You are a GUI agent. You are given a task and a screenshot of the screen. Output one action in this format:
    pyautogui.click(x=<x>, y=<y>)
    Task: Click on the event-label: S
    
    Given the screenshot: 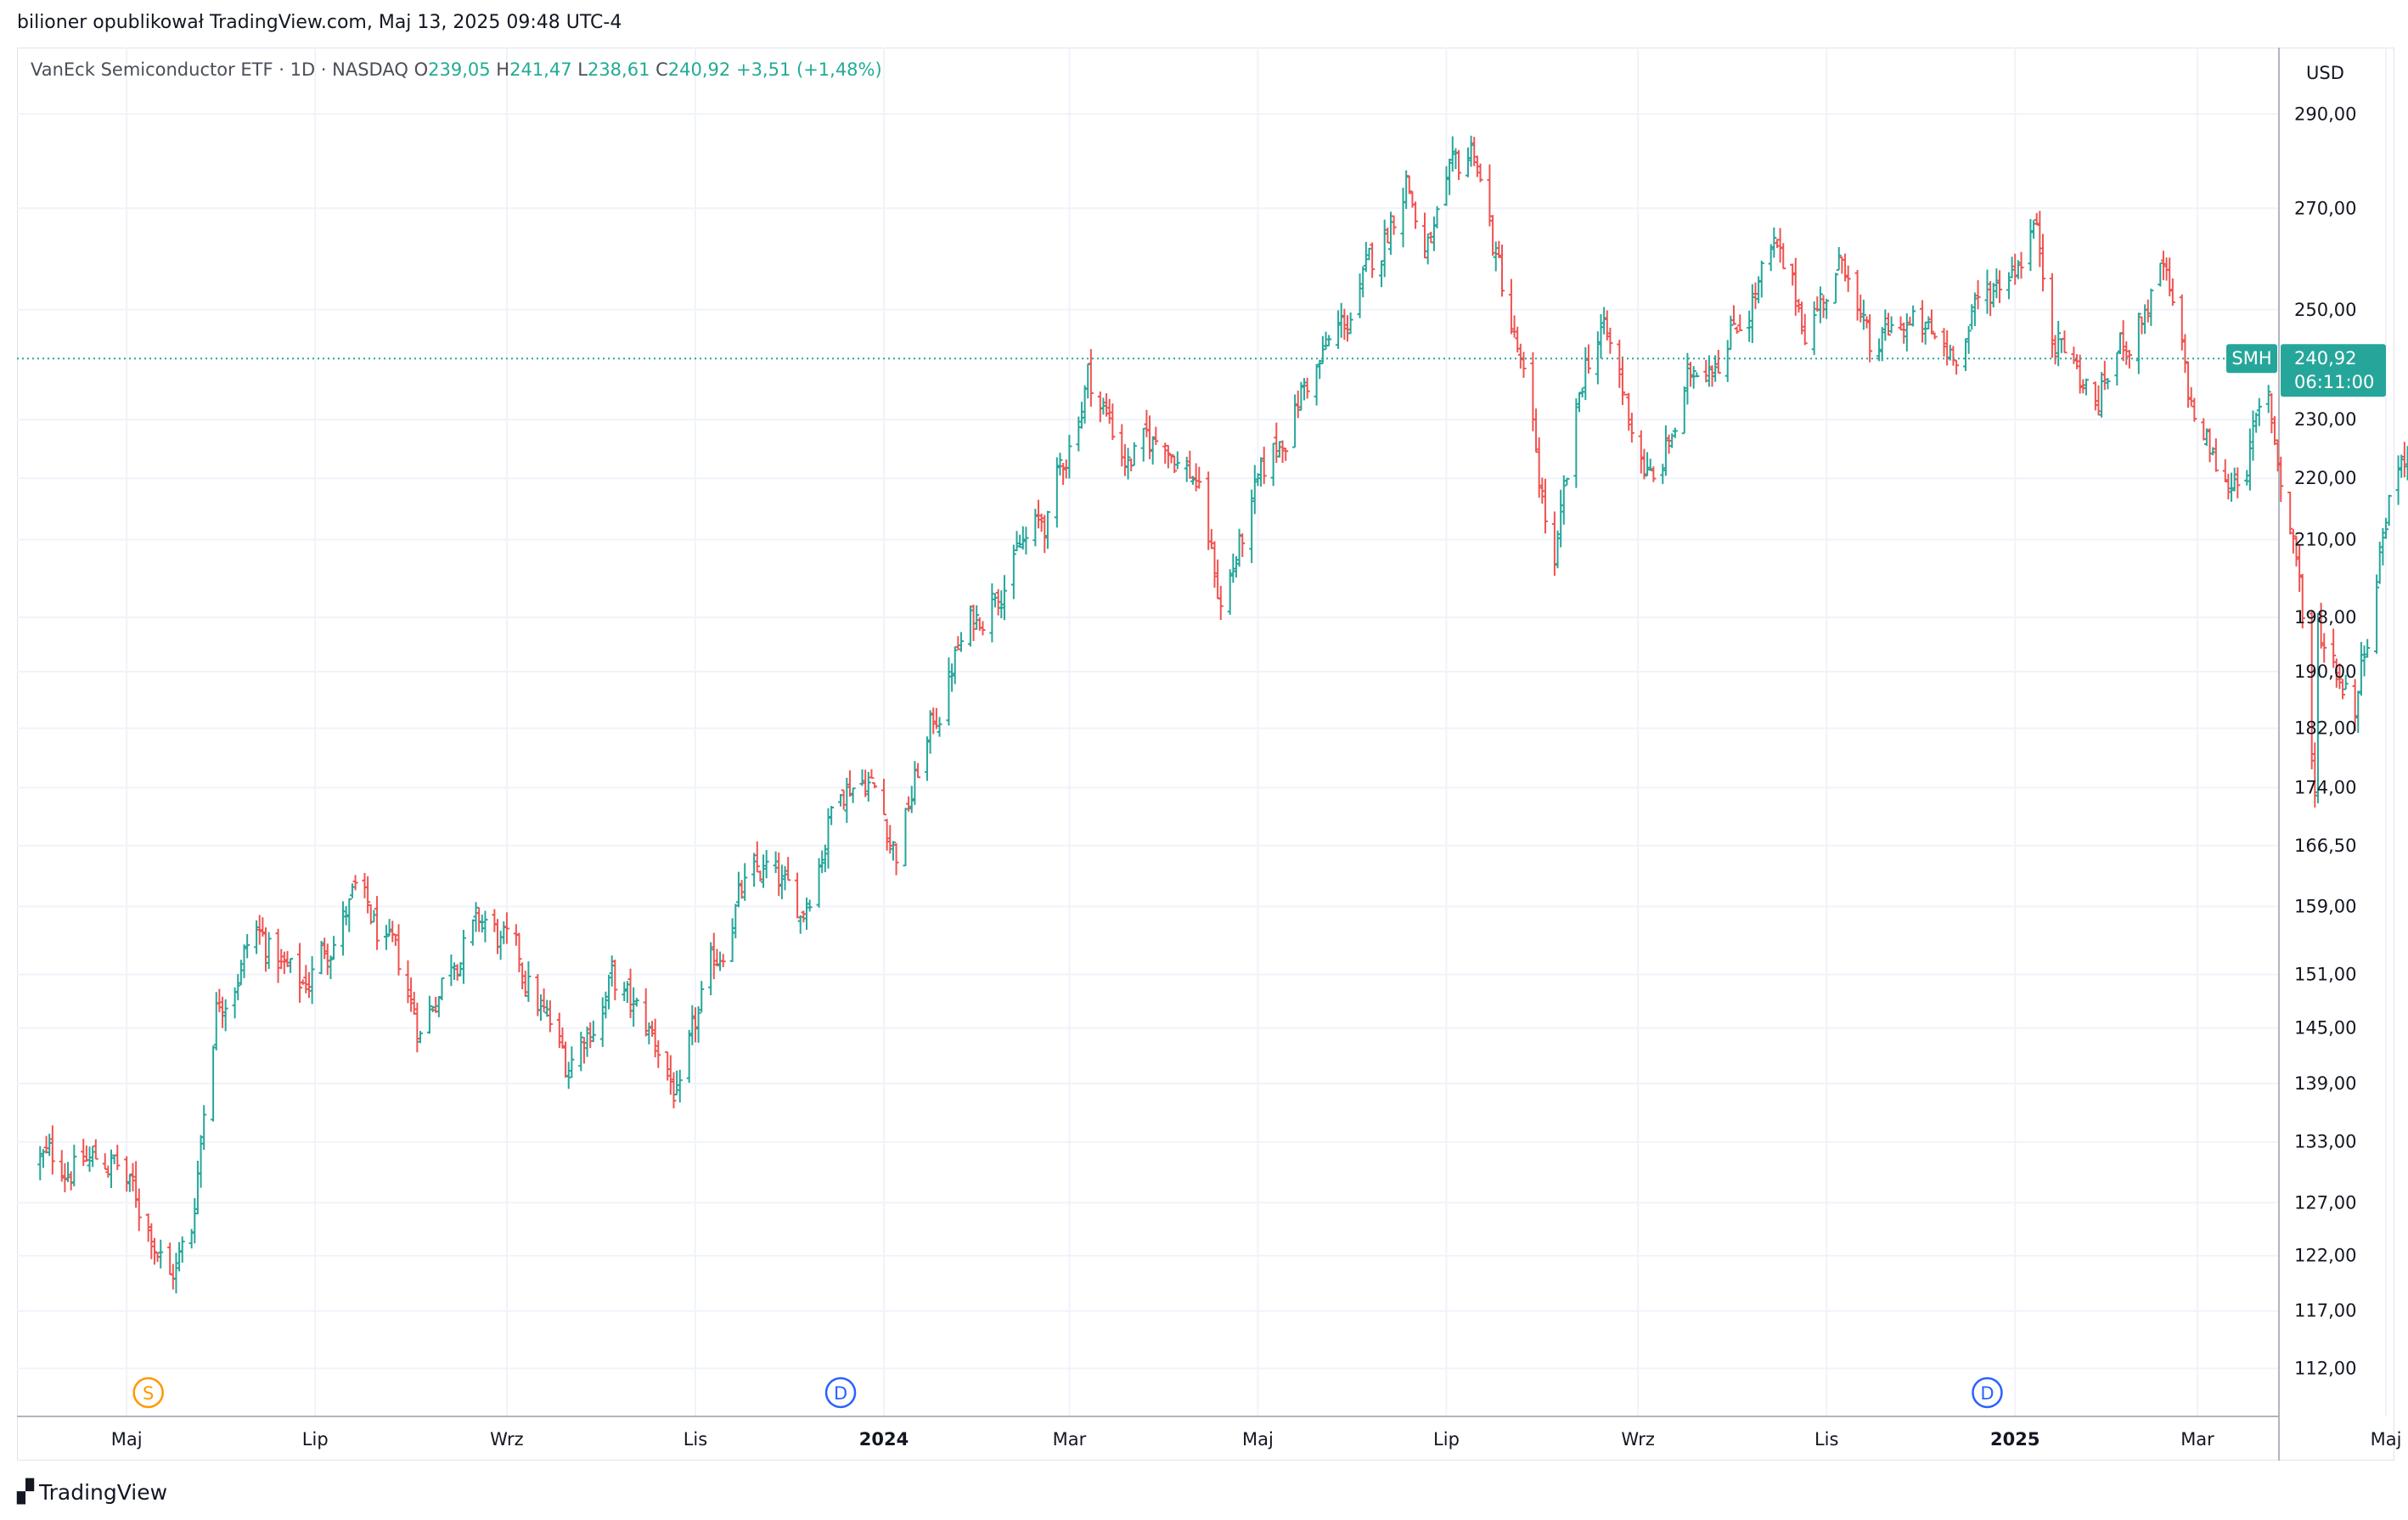 What is the action you would take?
    pyautogui.click(x=148, y=1393)
    